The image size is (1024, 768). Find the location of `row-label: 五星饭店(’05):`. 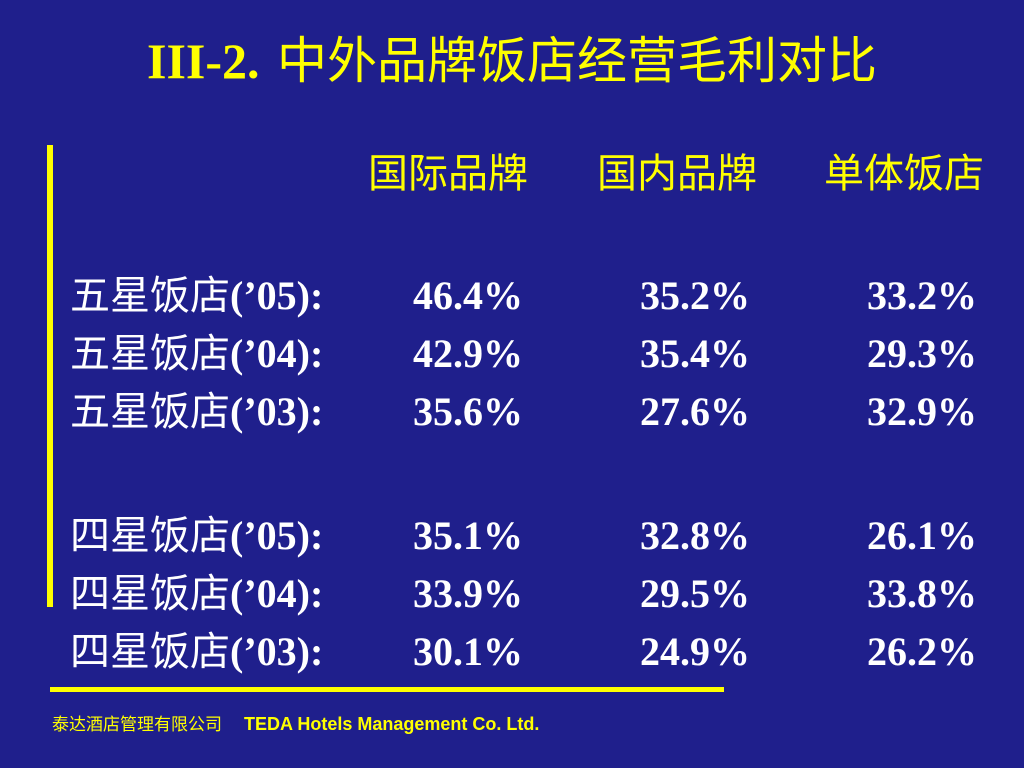

row-label: 五星饭店(’05): is located at coordinates (196, 296).